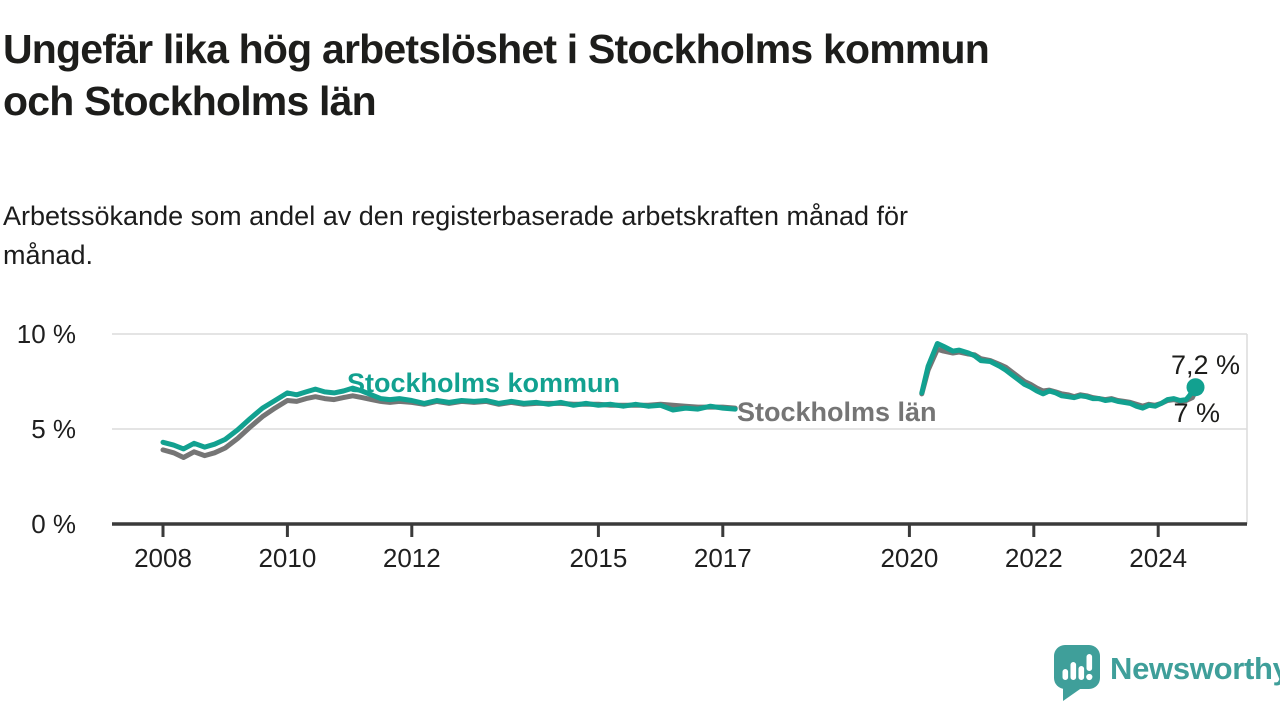 The height and width of the screenshot is (720, 1280). What do you see at coordinates (1205, 365) in the screenshot?
I see `kommun-end-value: 7,2 %` at bounding box center [1205, 365].